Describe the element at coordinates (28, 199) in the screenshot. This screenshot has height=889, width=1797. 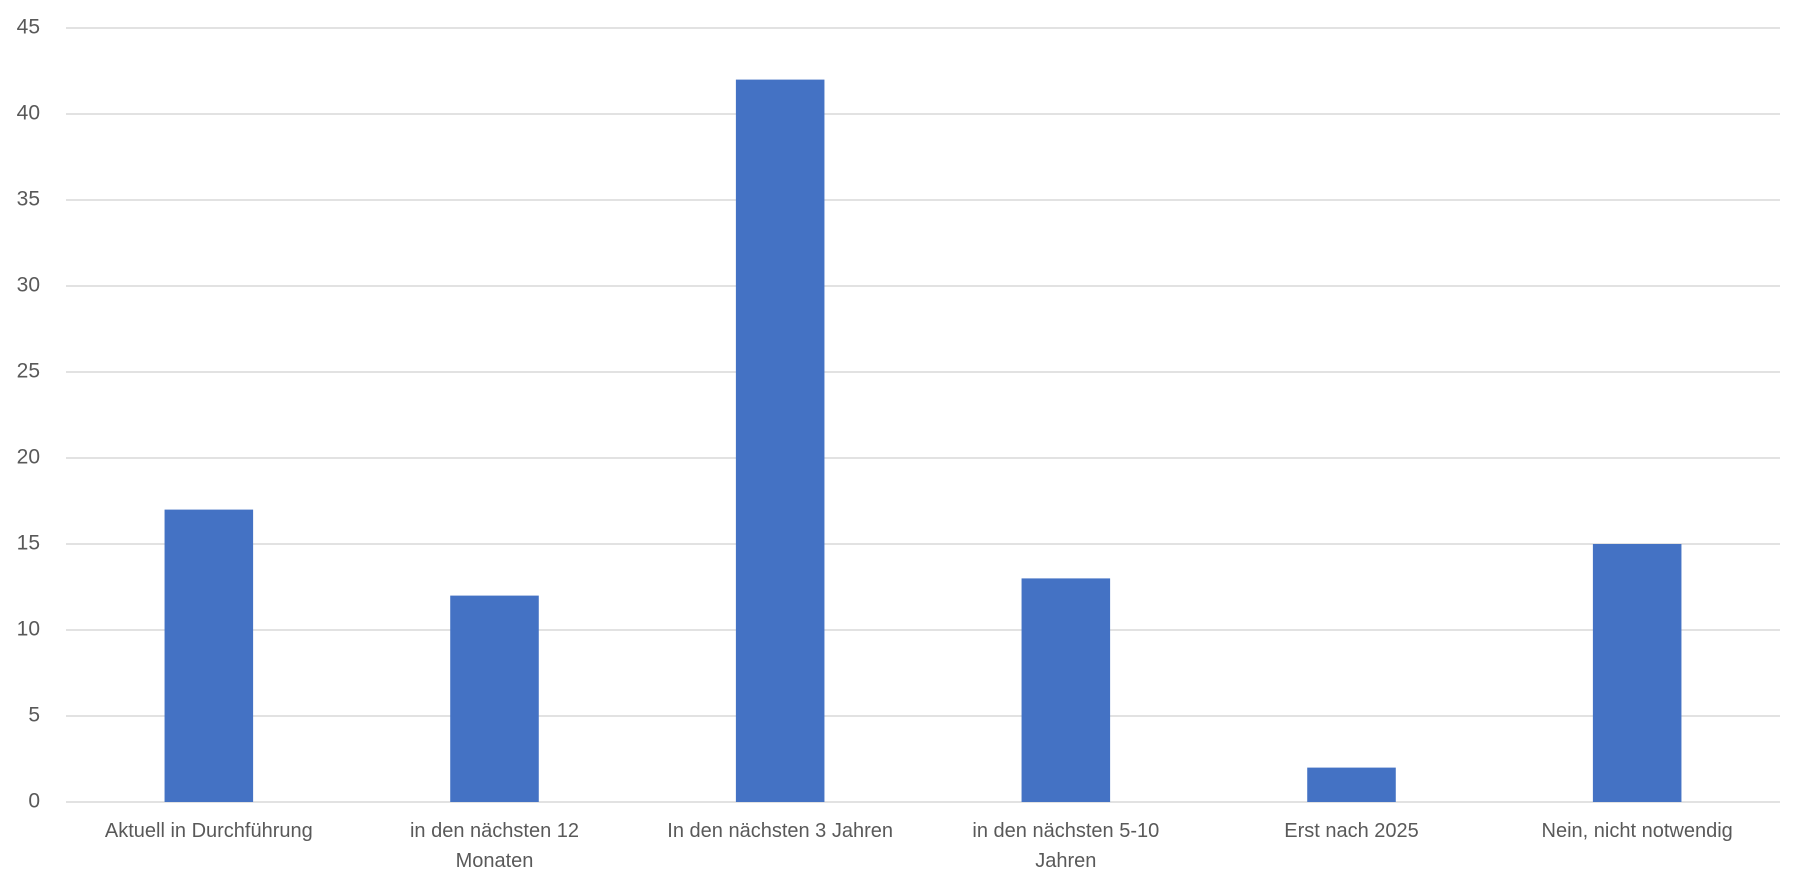
I see `y-tick-label: 35` at that location.